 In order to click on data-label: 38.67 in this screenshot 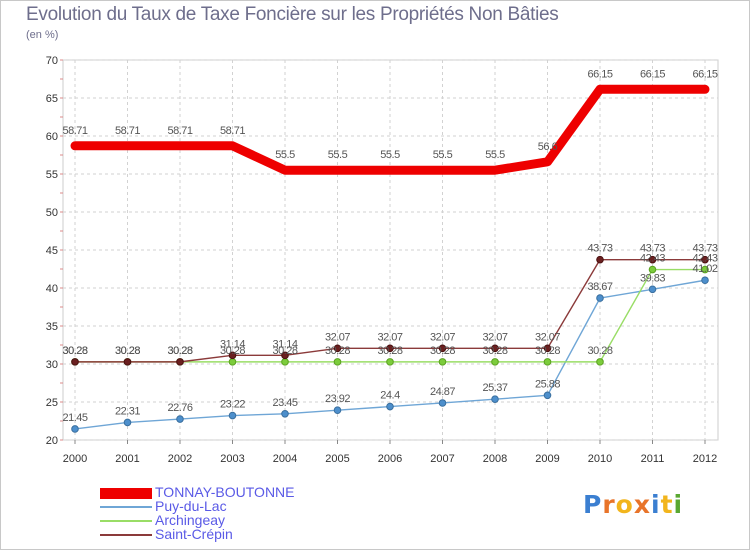, I will do `click(599, 287)`.